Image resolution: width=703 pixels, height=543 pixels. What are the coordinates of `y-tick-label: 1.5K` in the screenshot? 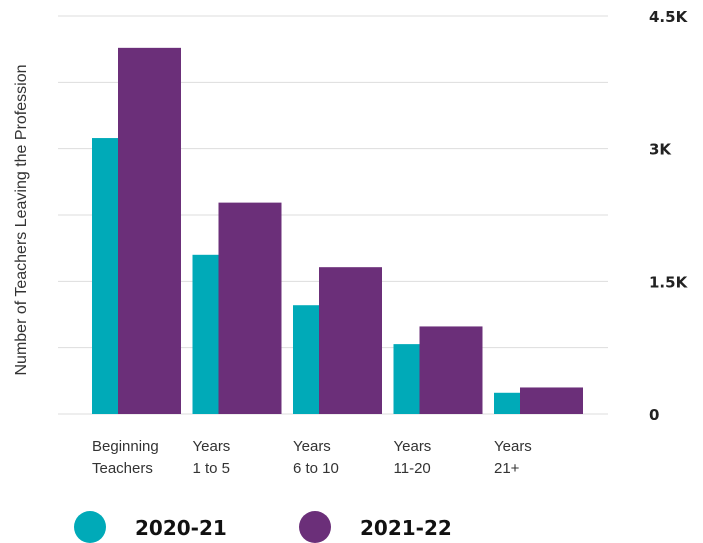 It's located at (669, 282).